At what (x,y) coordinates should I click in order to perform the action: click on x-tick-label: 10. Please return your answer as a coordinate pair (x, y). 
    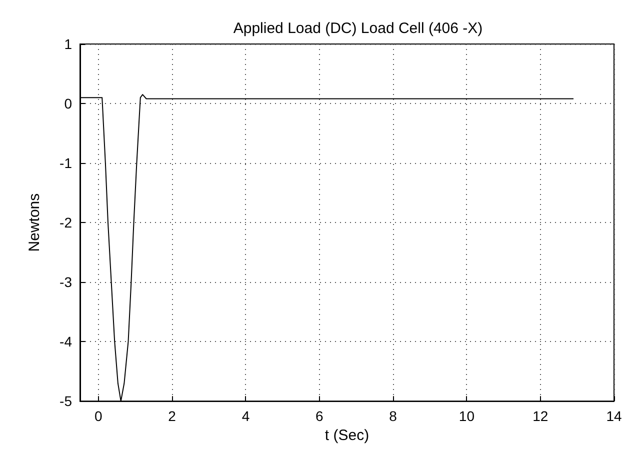
    Looking at the image, I should click on (466, 416).